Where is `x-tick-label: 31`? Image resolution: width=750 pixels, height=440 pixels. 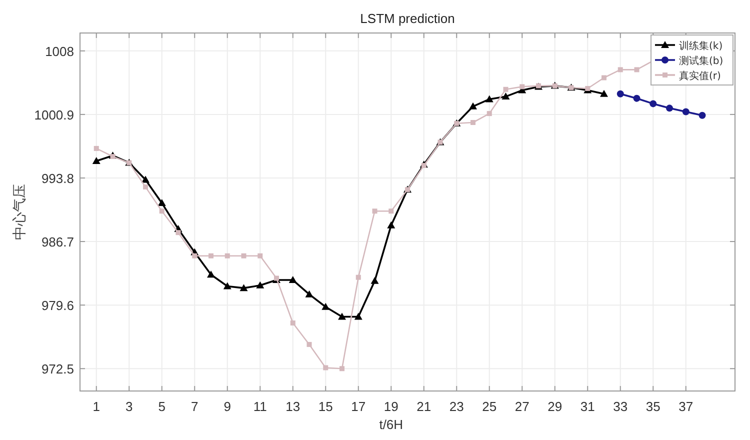 x-tick-label: 31 is located at coordinates (587, 406).